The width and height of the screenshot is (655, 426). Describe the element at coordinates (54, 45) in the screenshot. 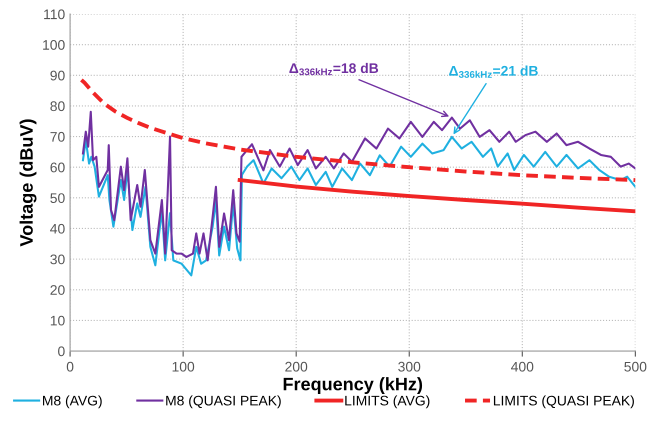

I see `y-tick-label: 100` at that location.